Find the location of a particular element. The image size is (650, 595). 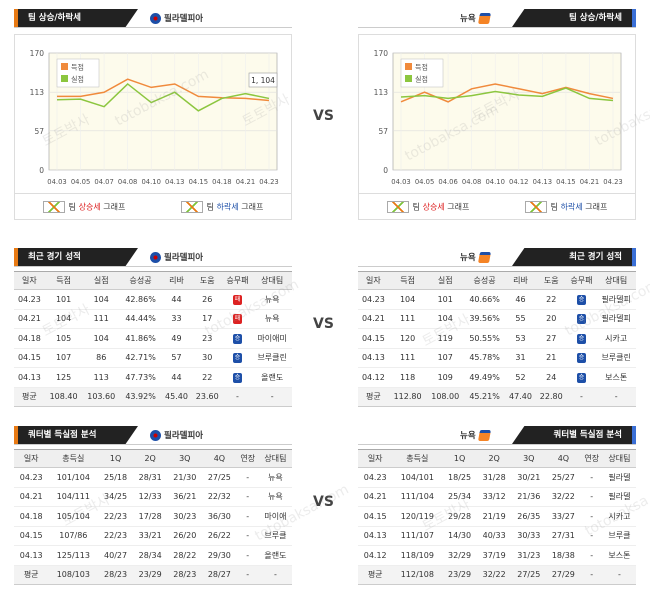

table-cell: 14/30 is located at coordinates (459, 536).